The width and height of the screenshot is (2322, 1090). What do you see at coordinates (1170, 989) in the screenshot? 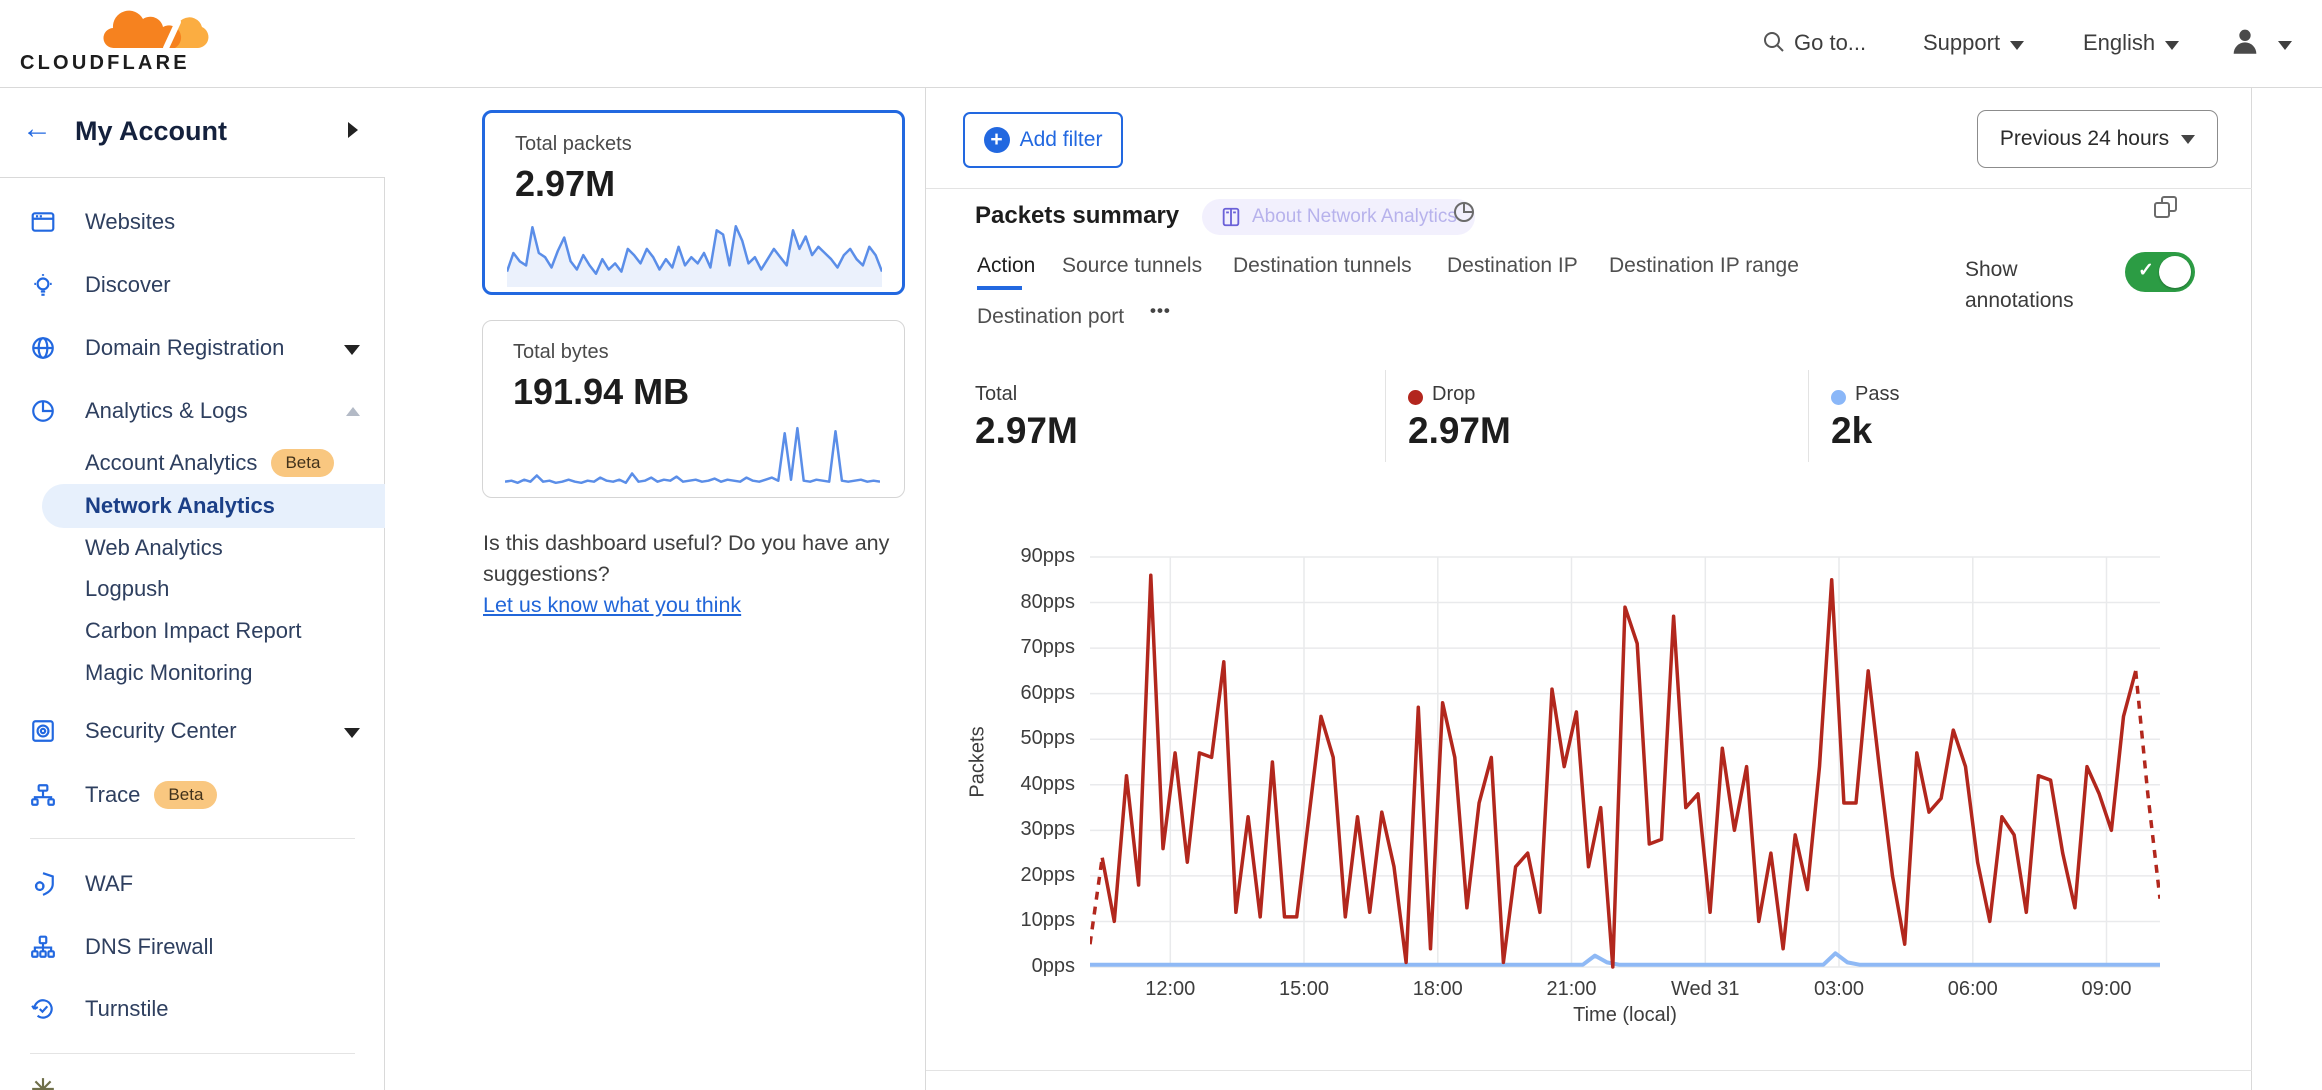
I see `x-tick: 12:00` at bounding box center [1170, 989].